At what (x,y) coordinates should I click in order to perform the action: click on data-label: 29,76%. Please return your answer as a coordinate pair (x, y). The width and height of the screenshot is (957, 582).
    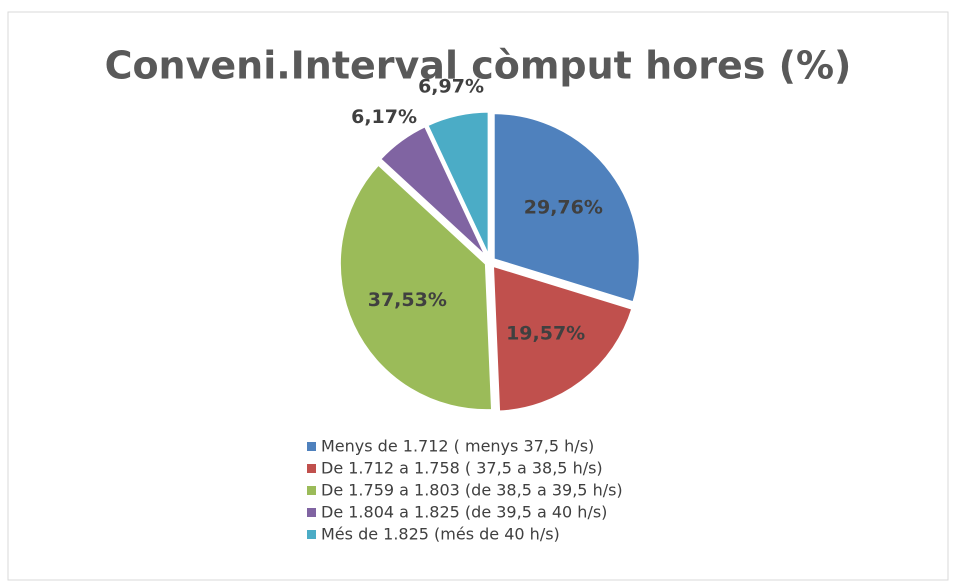
    Looking at the image, I should click on (563, 207).